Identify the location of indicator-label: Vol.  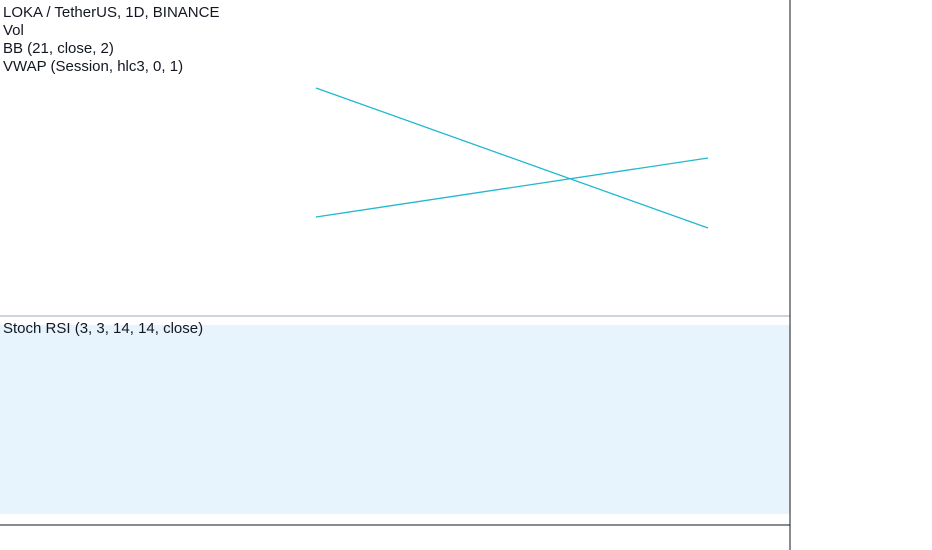
(13, 30).